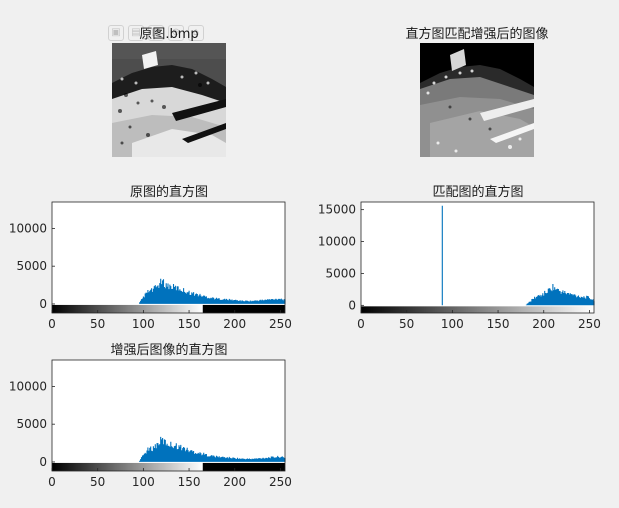 The image size is (619, 508). I want to click on hist2-title: 匹配图的直方图, so click(478, 192).